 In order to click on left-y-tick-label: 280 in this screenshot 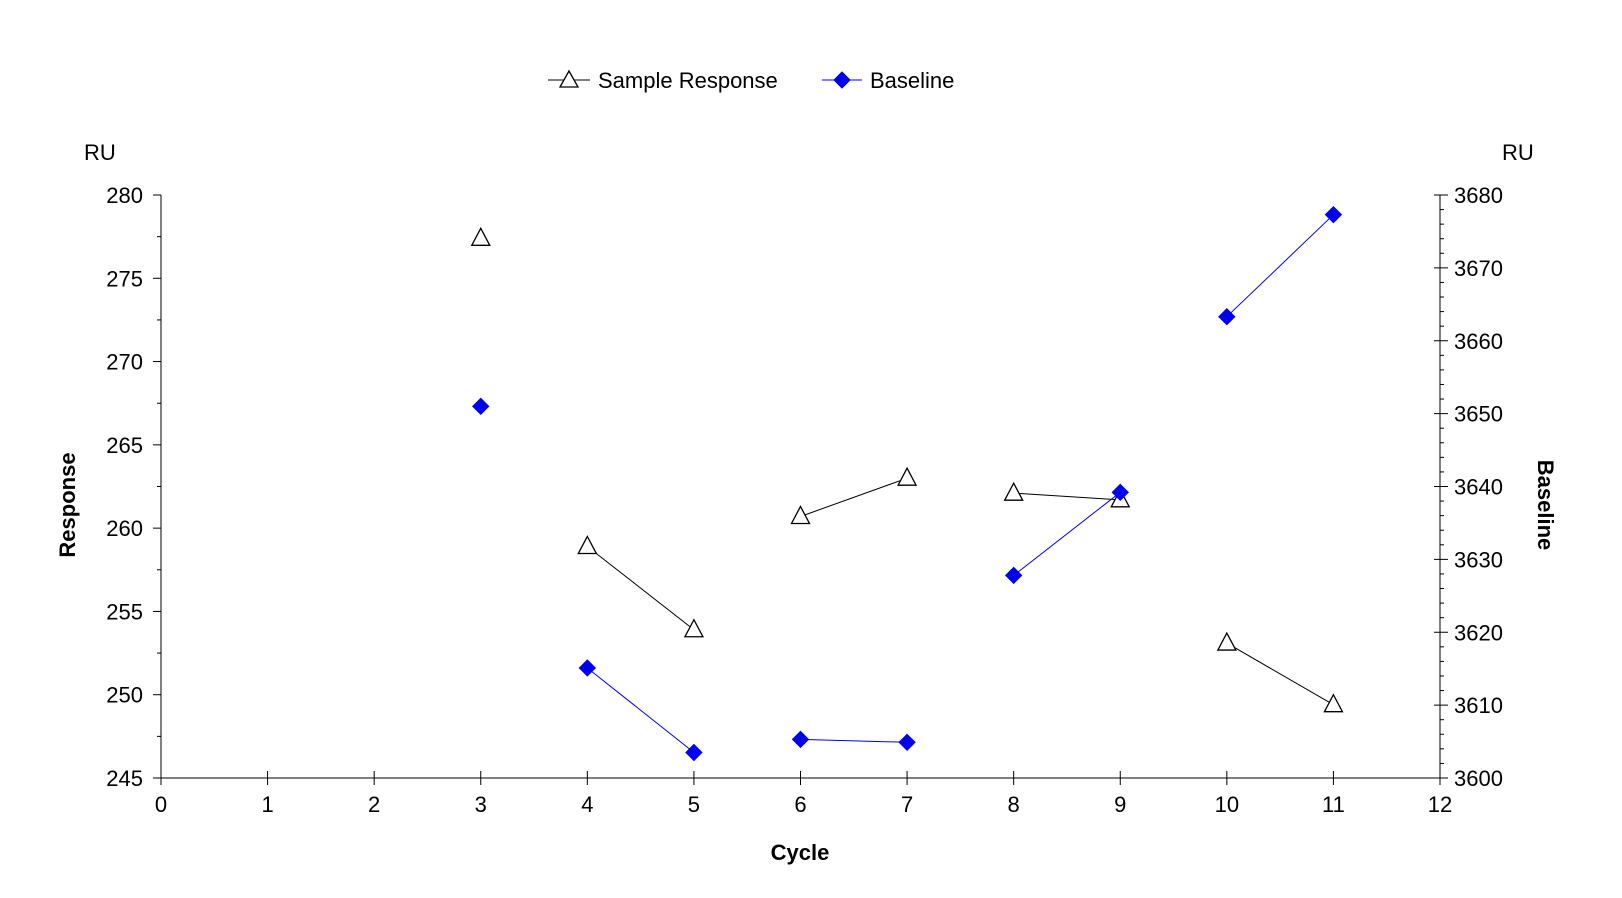, I will do `click(124, 195)`.